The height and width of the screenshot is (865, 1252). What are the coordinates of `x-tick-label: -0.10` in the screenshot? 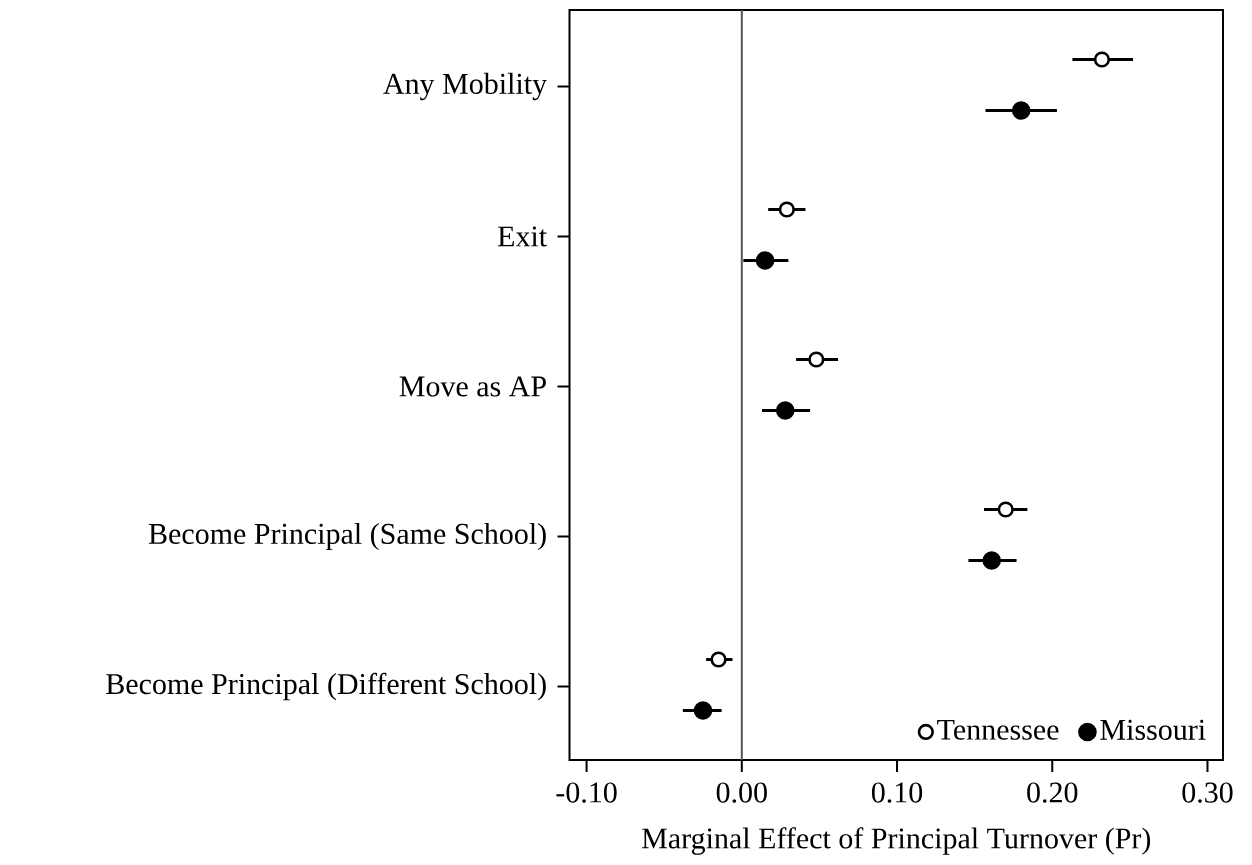 It's located at (586, 792).